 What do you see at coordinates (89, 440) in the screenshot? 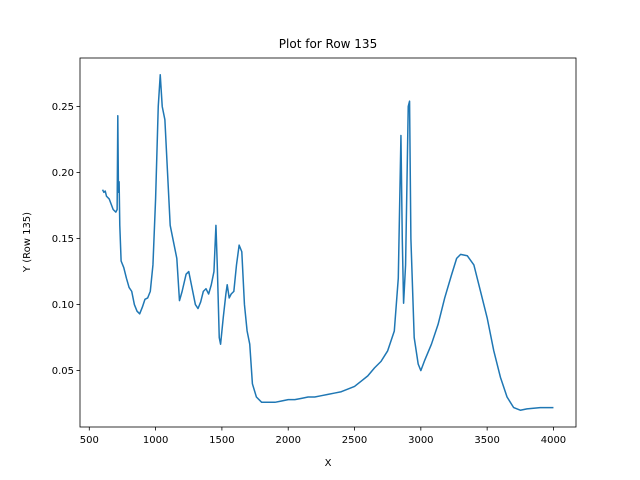
I see `x-tick-label: 500` at bounding box center [89, 440].